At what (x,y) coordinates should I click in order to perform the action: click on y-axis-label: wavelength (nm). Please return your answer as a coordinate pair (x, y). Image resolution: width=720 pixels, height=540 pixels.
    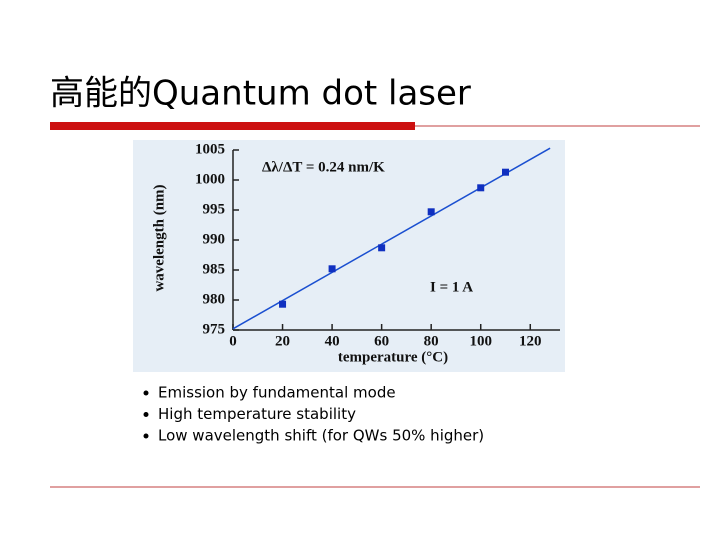
    Looking at the image, I should click on (159, 237).